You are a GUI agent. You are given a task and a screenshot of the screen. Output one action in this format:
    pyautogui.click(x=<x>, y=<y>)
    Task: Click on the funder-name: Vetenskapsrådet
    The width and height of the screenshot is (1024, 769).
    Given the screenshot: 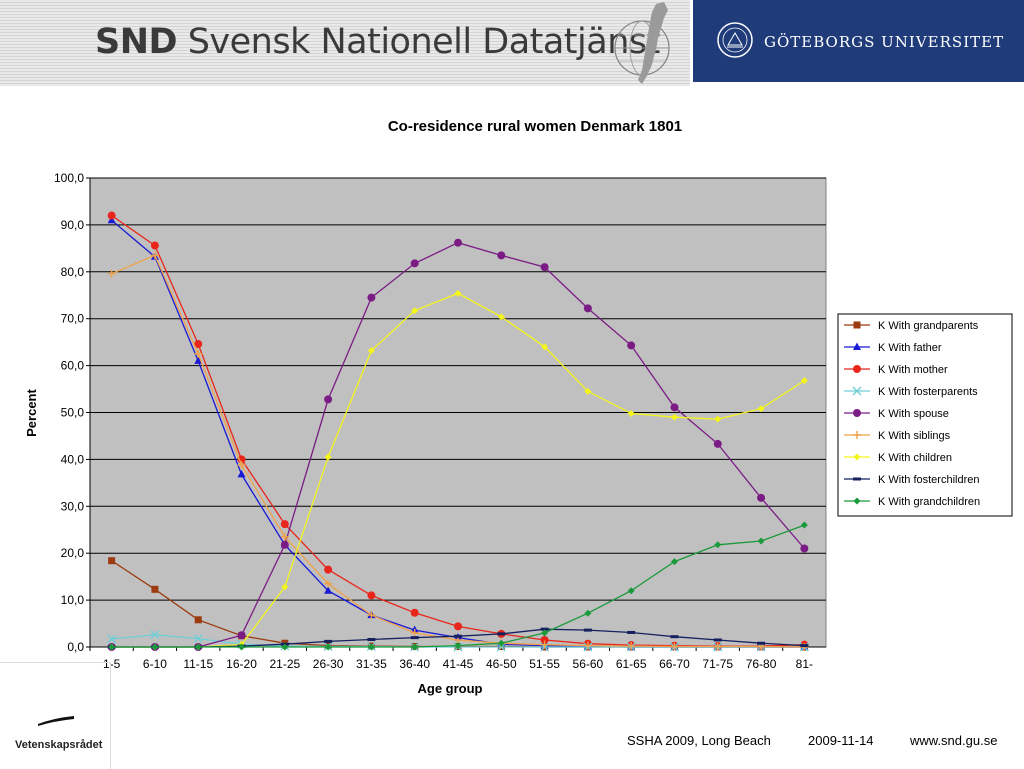 What is the action you would take?
    pyautogui.click(x=59, y=745)
    